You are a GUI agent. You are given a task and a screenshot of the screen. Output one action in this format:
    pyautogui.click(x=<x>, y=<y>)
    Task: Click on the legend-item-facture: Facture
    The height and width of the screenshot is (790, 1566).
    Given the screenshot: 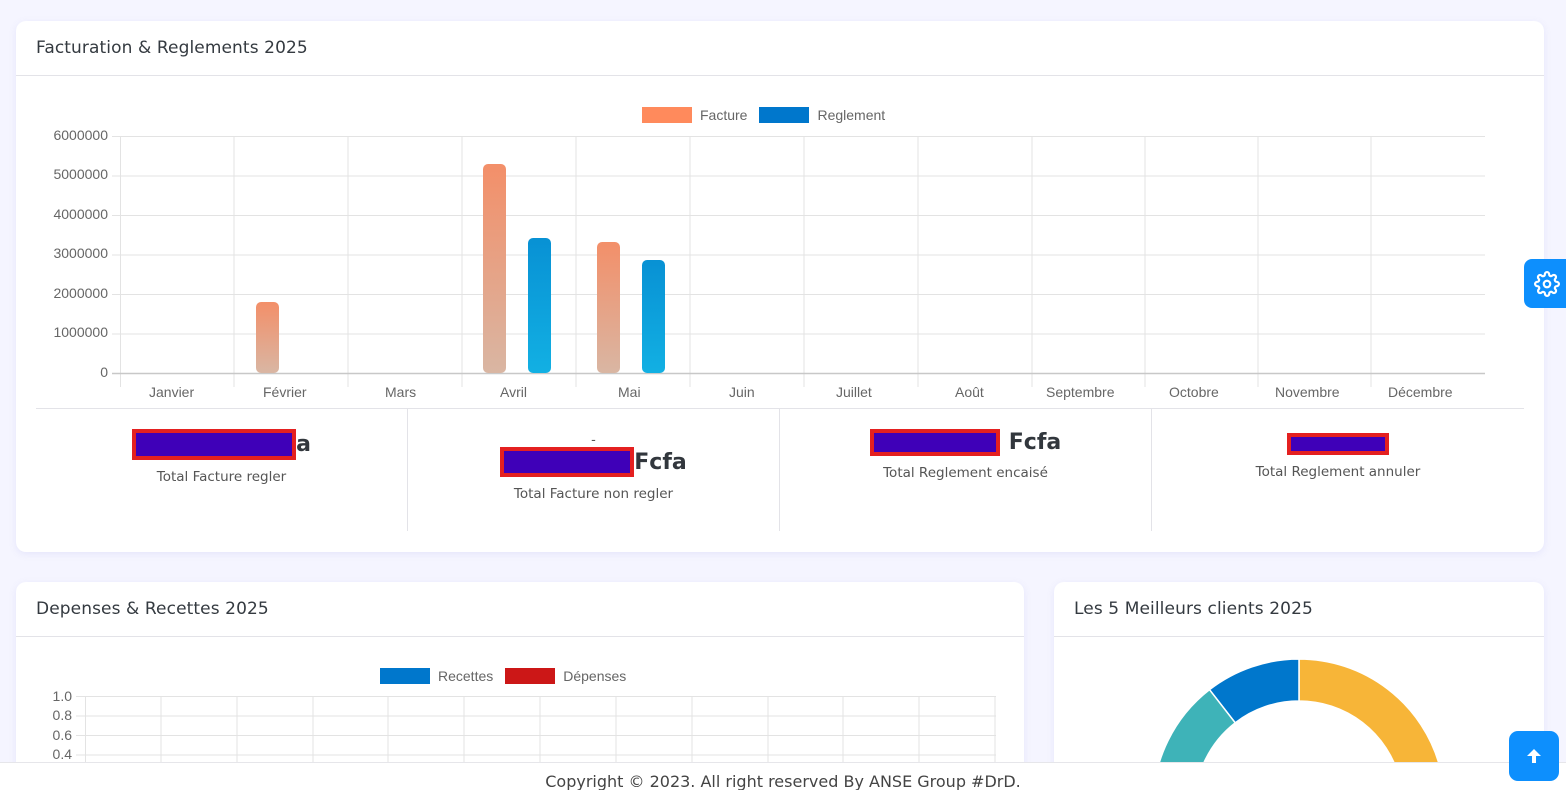 What is the action you would take?
    pyautogui.click(x=694, y=115)
    